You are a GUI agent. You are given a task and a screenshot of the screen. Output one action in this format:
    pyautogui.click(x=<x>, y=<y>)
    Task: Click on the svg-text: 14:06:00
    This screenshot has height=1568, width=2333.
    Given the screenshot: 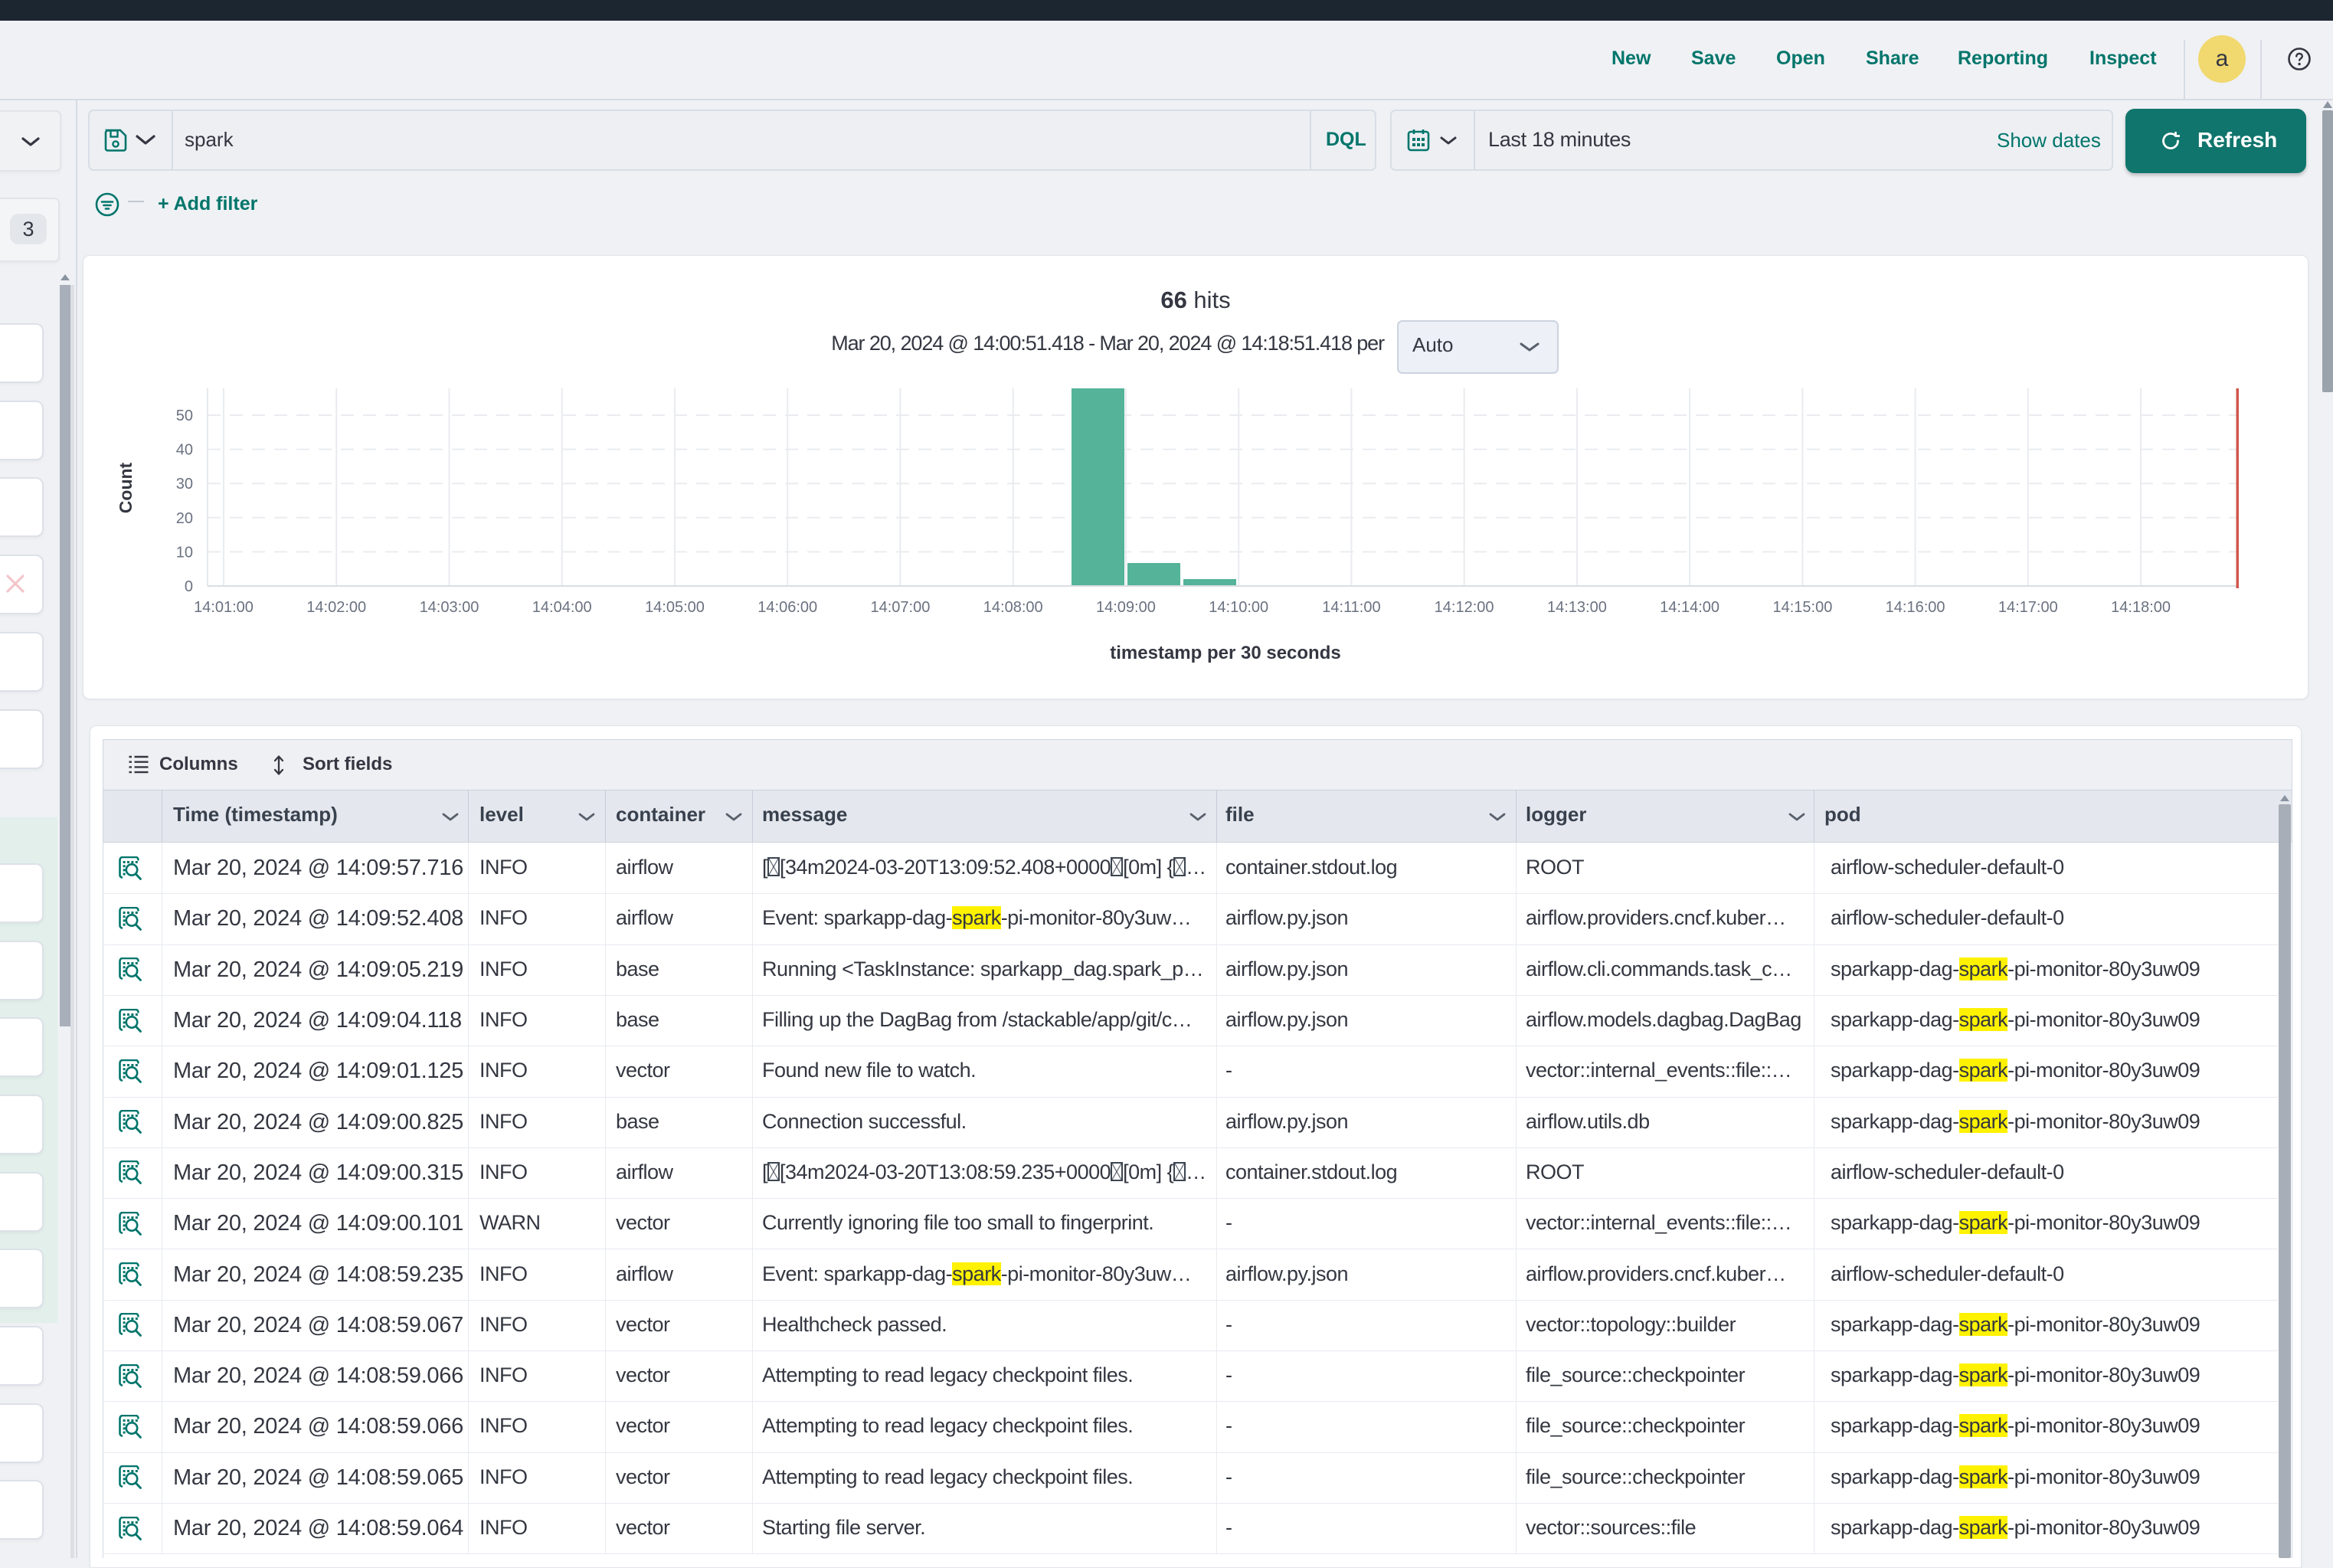 What is the action you would take?
    pyautogui.click(x=787, y=607)
    